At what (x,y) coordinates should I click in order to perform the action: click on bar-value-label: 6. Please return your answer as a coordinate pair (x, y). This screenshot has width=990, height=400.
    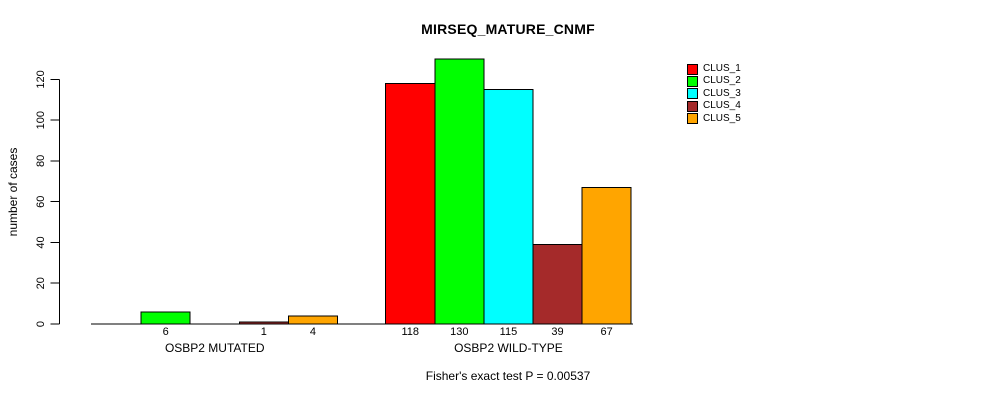
    Looking at the image, I should click on (166, 332).